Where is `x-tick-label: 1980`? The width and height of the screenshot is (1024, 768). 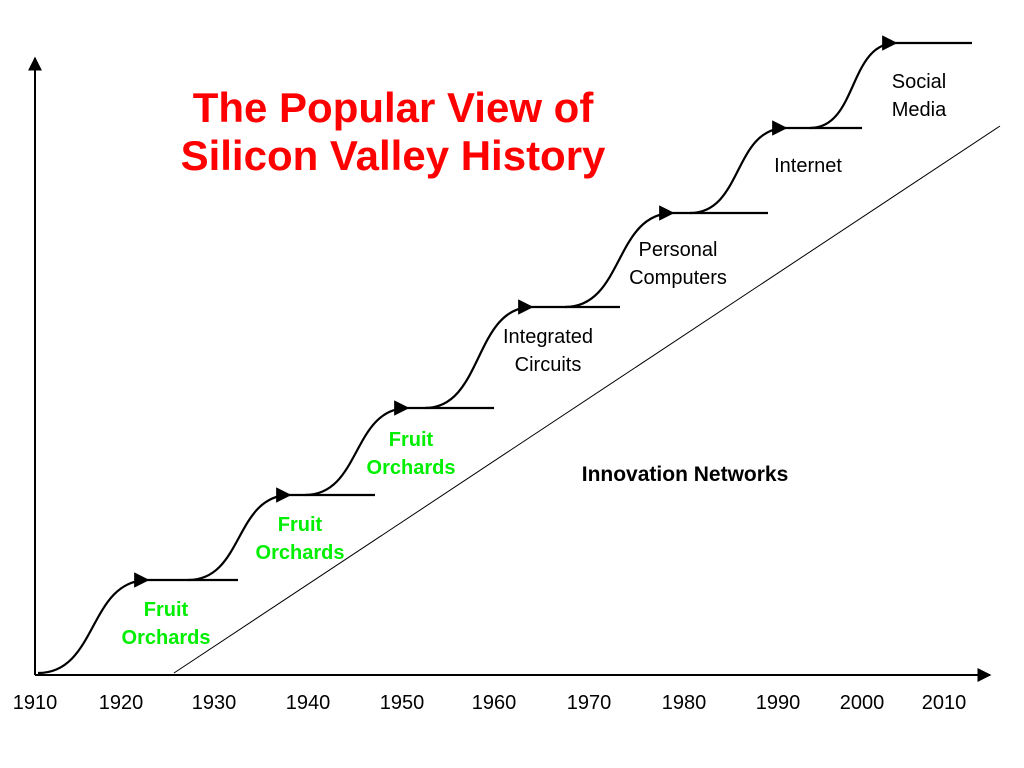 x-tick-label: 1980 is located at coordinates (684, 703).